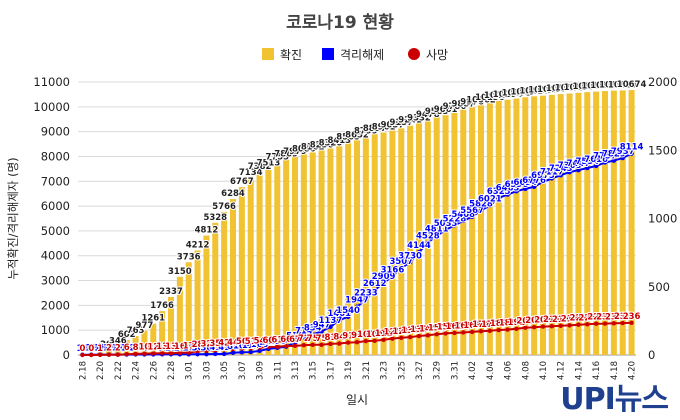 The image size is (680, 420). What do you see at coordinates (304, 149) in the screenshot?
I see `data-label-confirmed: 8086` at bounding box center [304, 149].